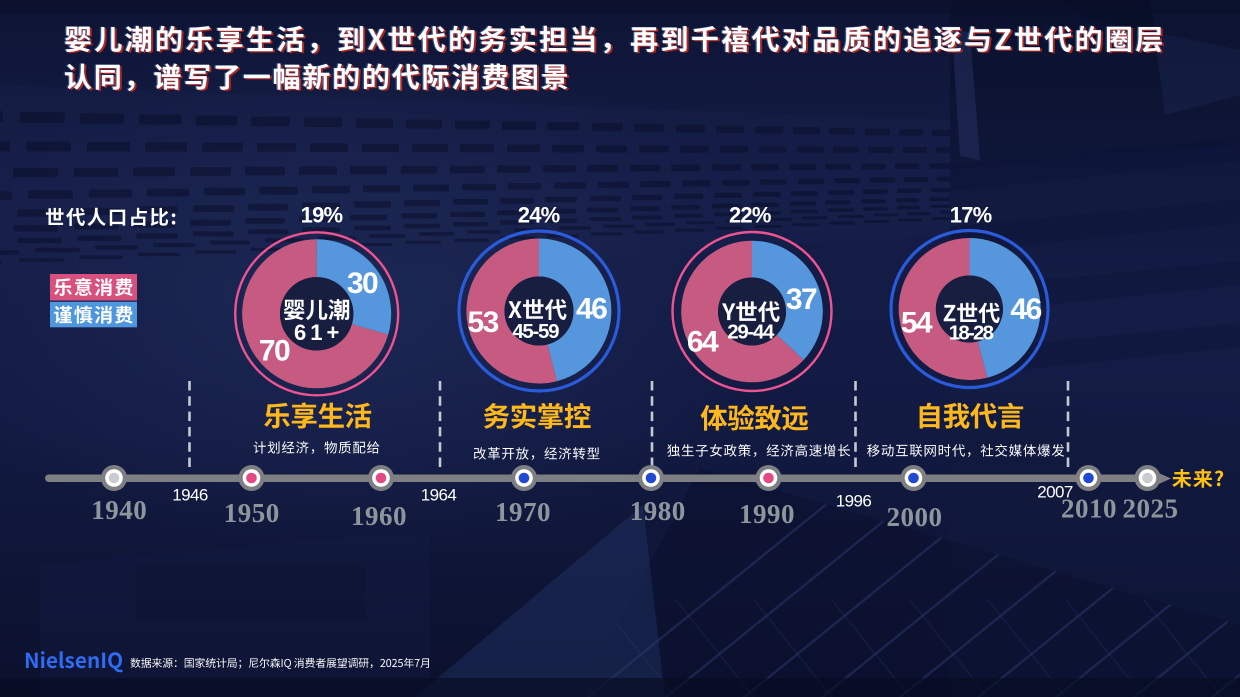  Describe the element at coordinates (119, 510) in the screenshot. I see `svg-text: 1940` at that location.